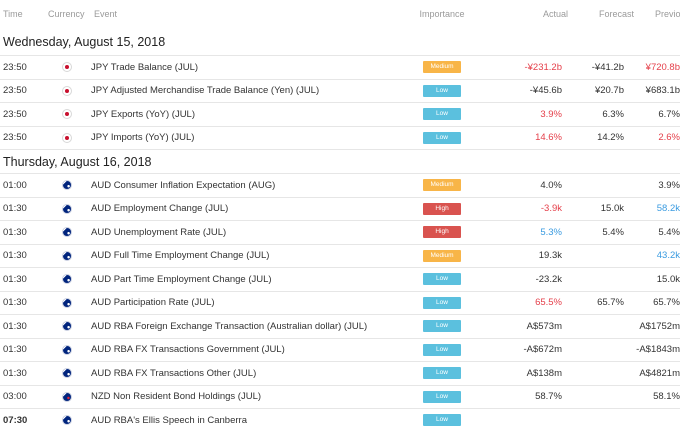 The image size is (680, 433). What do you see at coordinates (550, 256) in the screenshot?
I see `actual-value: 19.3k` at bounding box center [550, 256].